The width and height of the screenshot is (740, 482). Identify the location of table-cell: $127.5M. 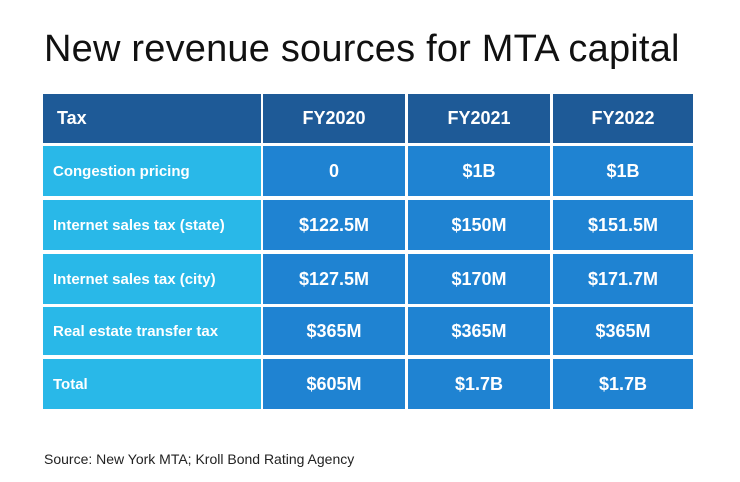
(334, 279).